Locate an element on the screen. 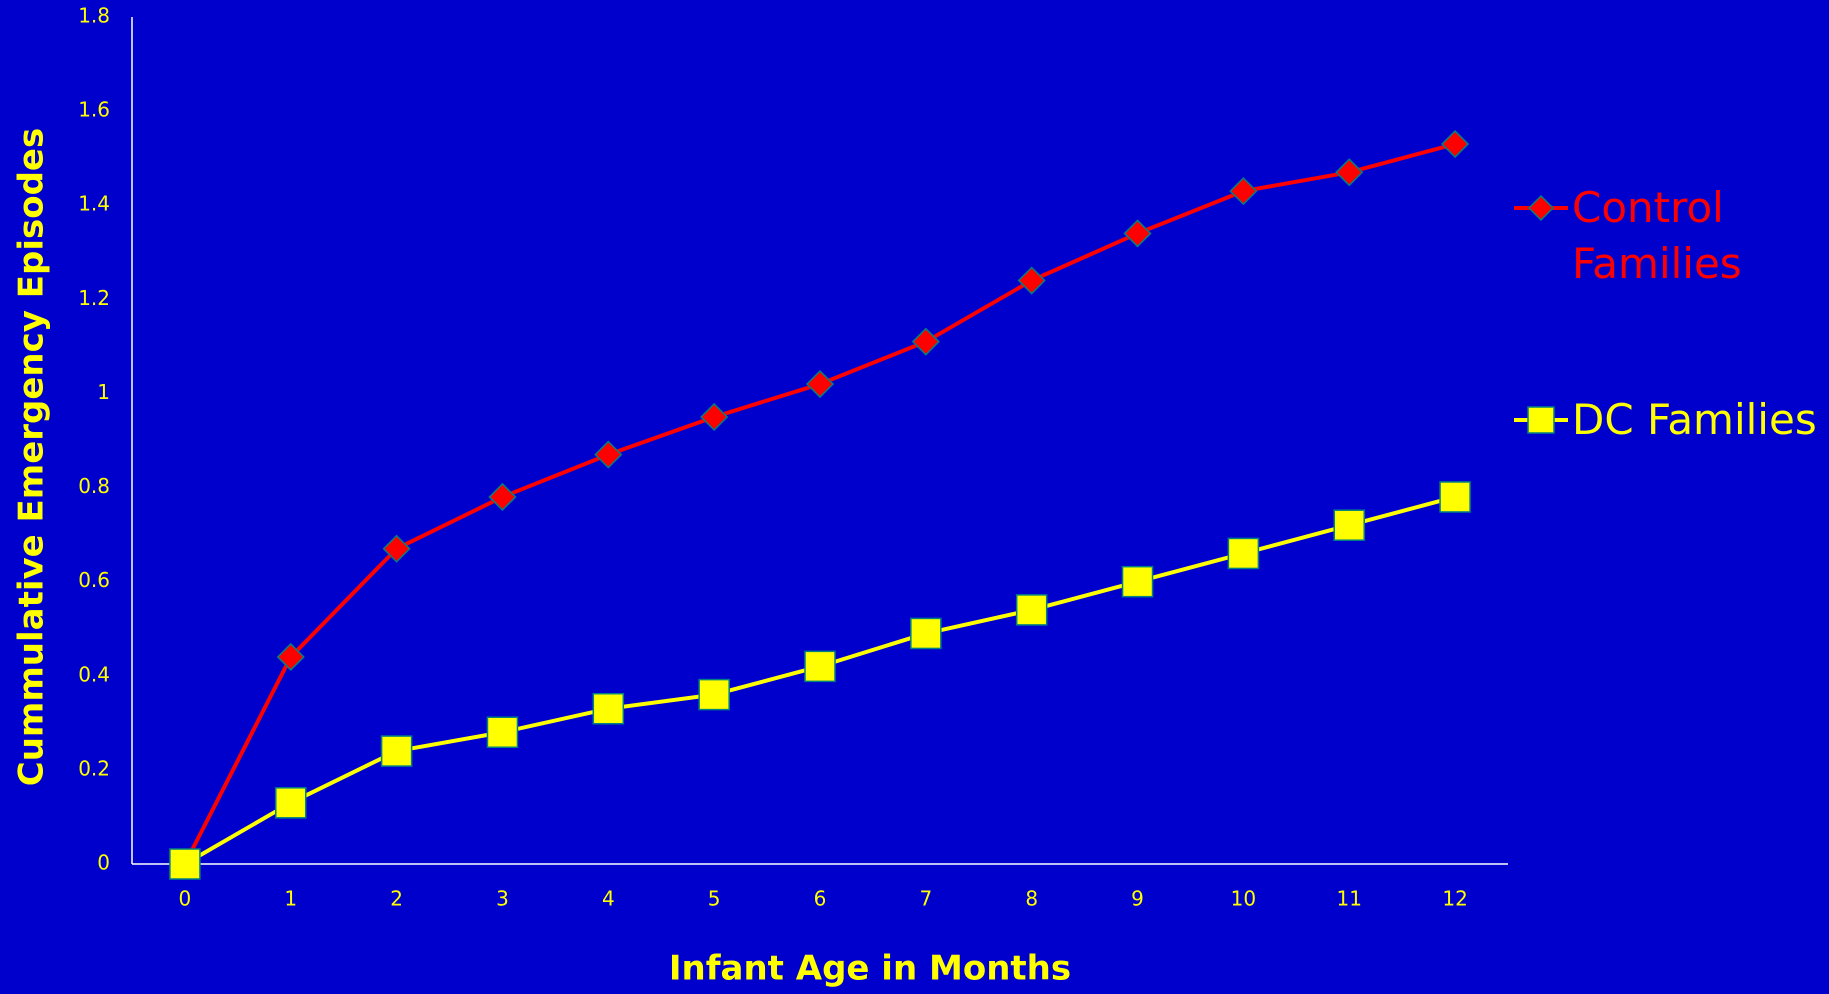  y-tick-label: 1.2 is located at coordinates (94, 298).